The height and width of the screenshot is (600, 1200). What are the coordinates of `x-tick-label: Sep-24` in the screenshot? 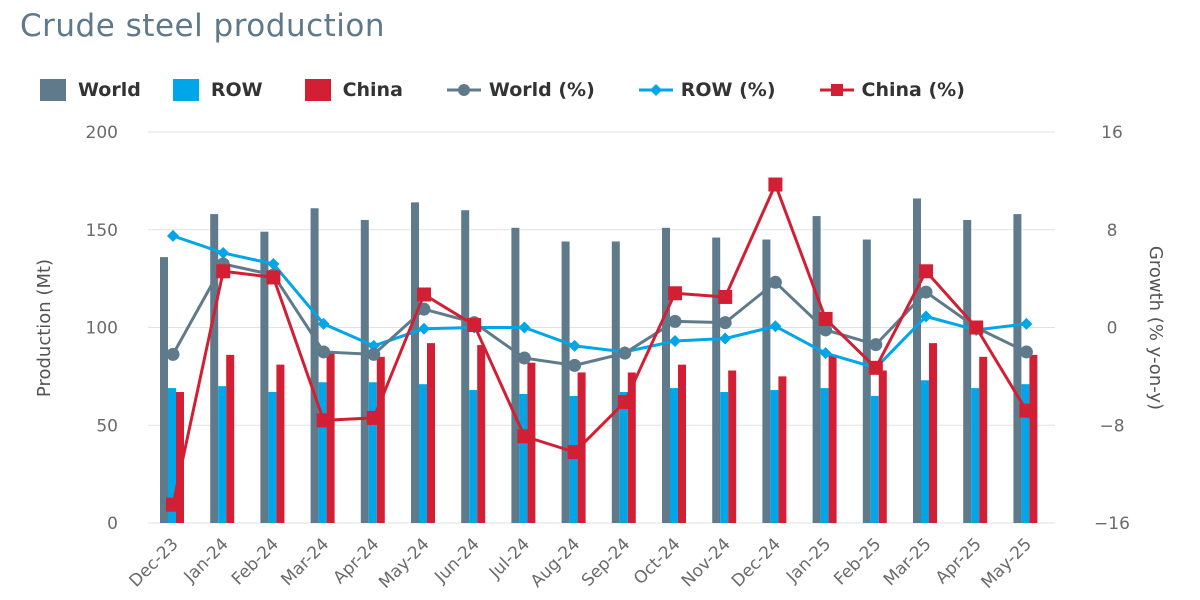 It's located at (606, 562).